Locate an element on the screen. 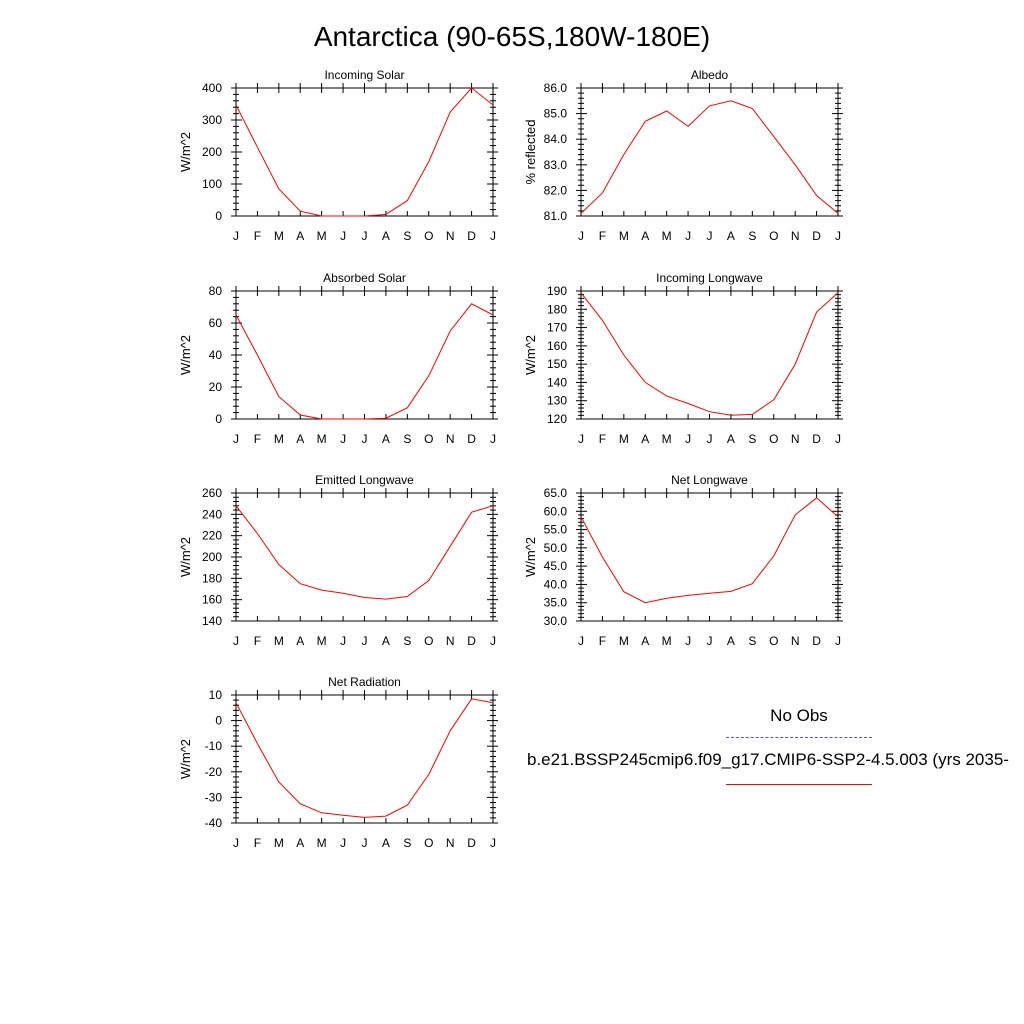 The height and width of the screenshot is (1024, 1024). panel-title: Absorbed Solar is located at coordinates (364, 278).